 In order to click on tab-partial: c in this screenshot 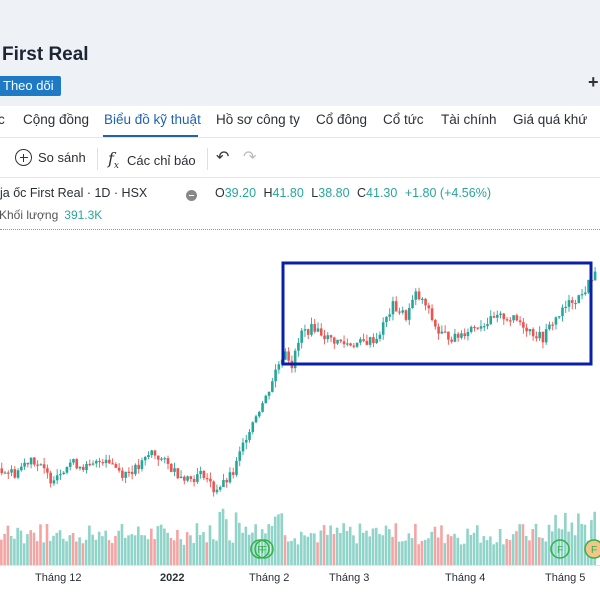, I will do `click(2, 119)`.